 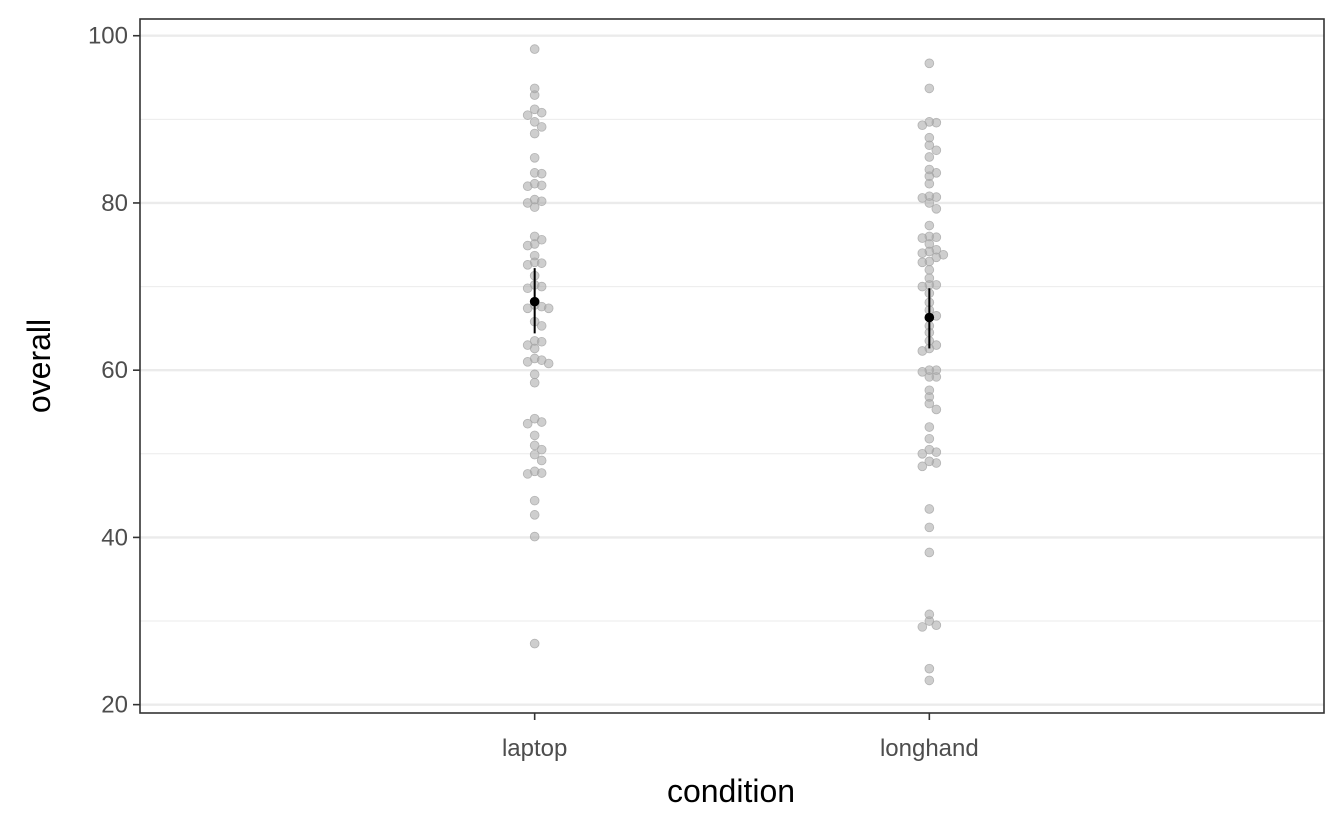 I want to click on y-tick-label: 20, so click(x=114, y=705).